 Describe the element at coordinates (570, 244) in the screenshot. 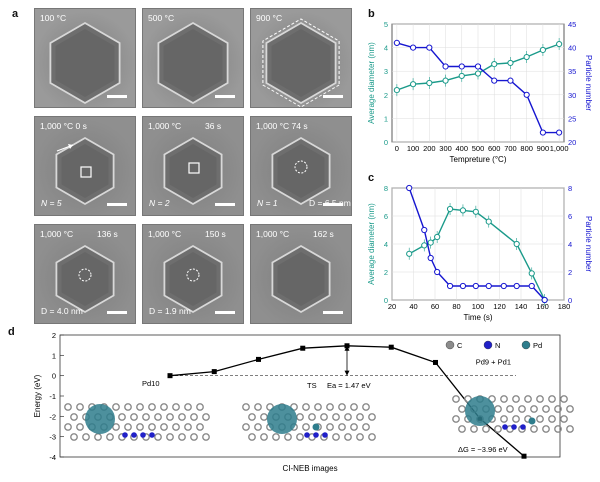

I see `y2-tick-label: 4` at that location.